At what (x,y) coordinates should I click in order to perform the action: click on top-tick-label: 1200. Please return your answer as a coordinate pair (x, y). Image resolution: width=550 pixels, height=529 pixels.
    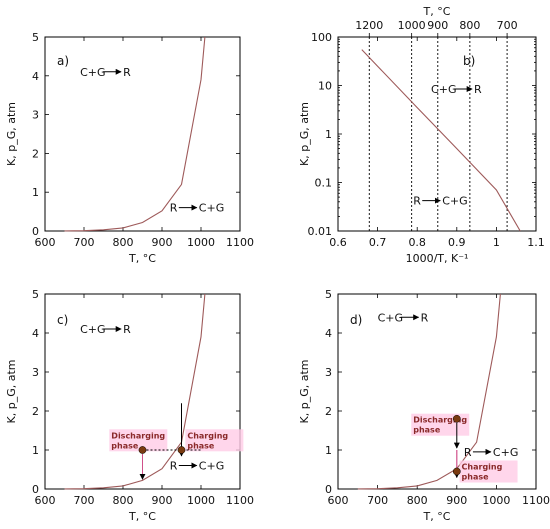
    Looking at the image, I should click on (369, 25).